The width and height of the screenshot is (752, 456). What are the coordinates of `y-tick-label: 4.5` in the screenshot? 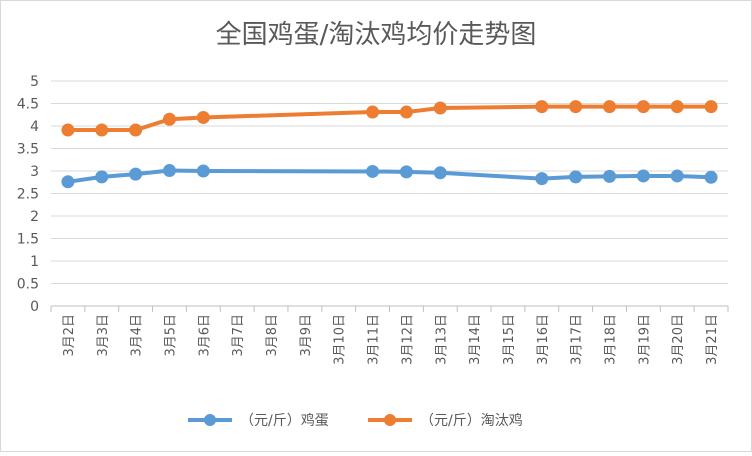 It's located at (28, 105).